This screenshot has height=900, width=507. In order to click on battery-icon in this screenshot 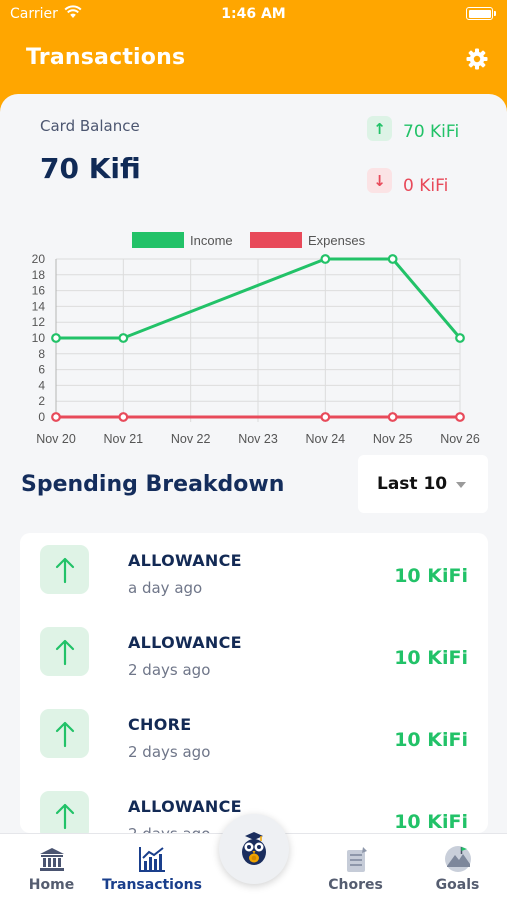, I will do `click(481, 13)`.